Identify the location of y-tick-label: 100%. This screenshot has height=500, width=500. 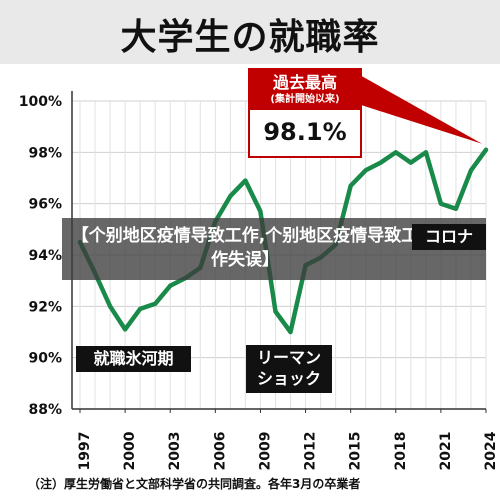
(40, 102).